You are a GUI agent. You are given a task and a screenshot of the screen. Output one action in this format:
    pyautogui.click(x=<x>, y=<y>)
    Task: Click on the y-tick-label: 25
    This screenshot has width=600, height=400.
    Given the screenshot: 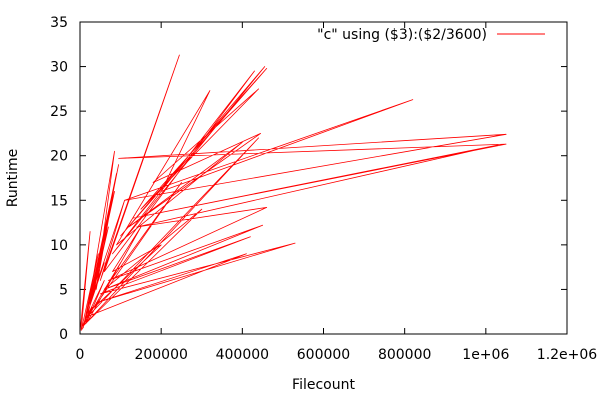 What is the action you would take?
    pyautogui.click(x=59, y=112)
    